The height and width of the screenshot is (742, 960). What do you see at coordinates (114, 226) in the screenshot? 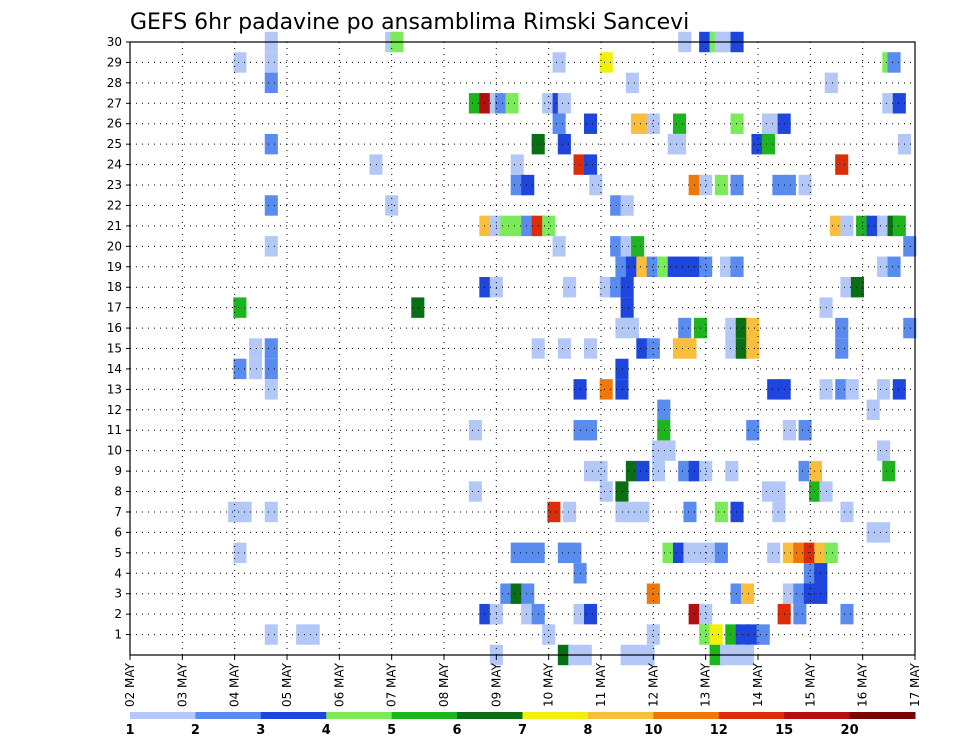
I see `y-tick-label: 21` at bounding box center [114, 226].